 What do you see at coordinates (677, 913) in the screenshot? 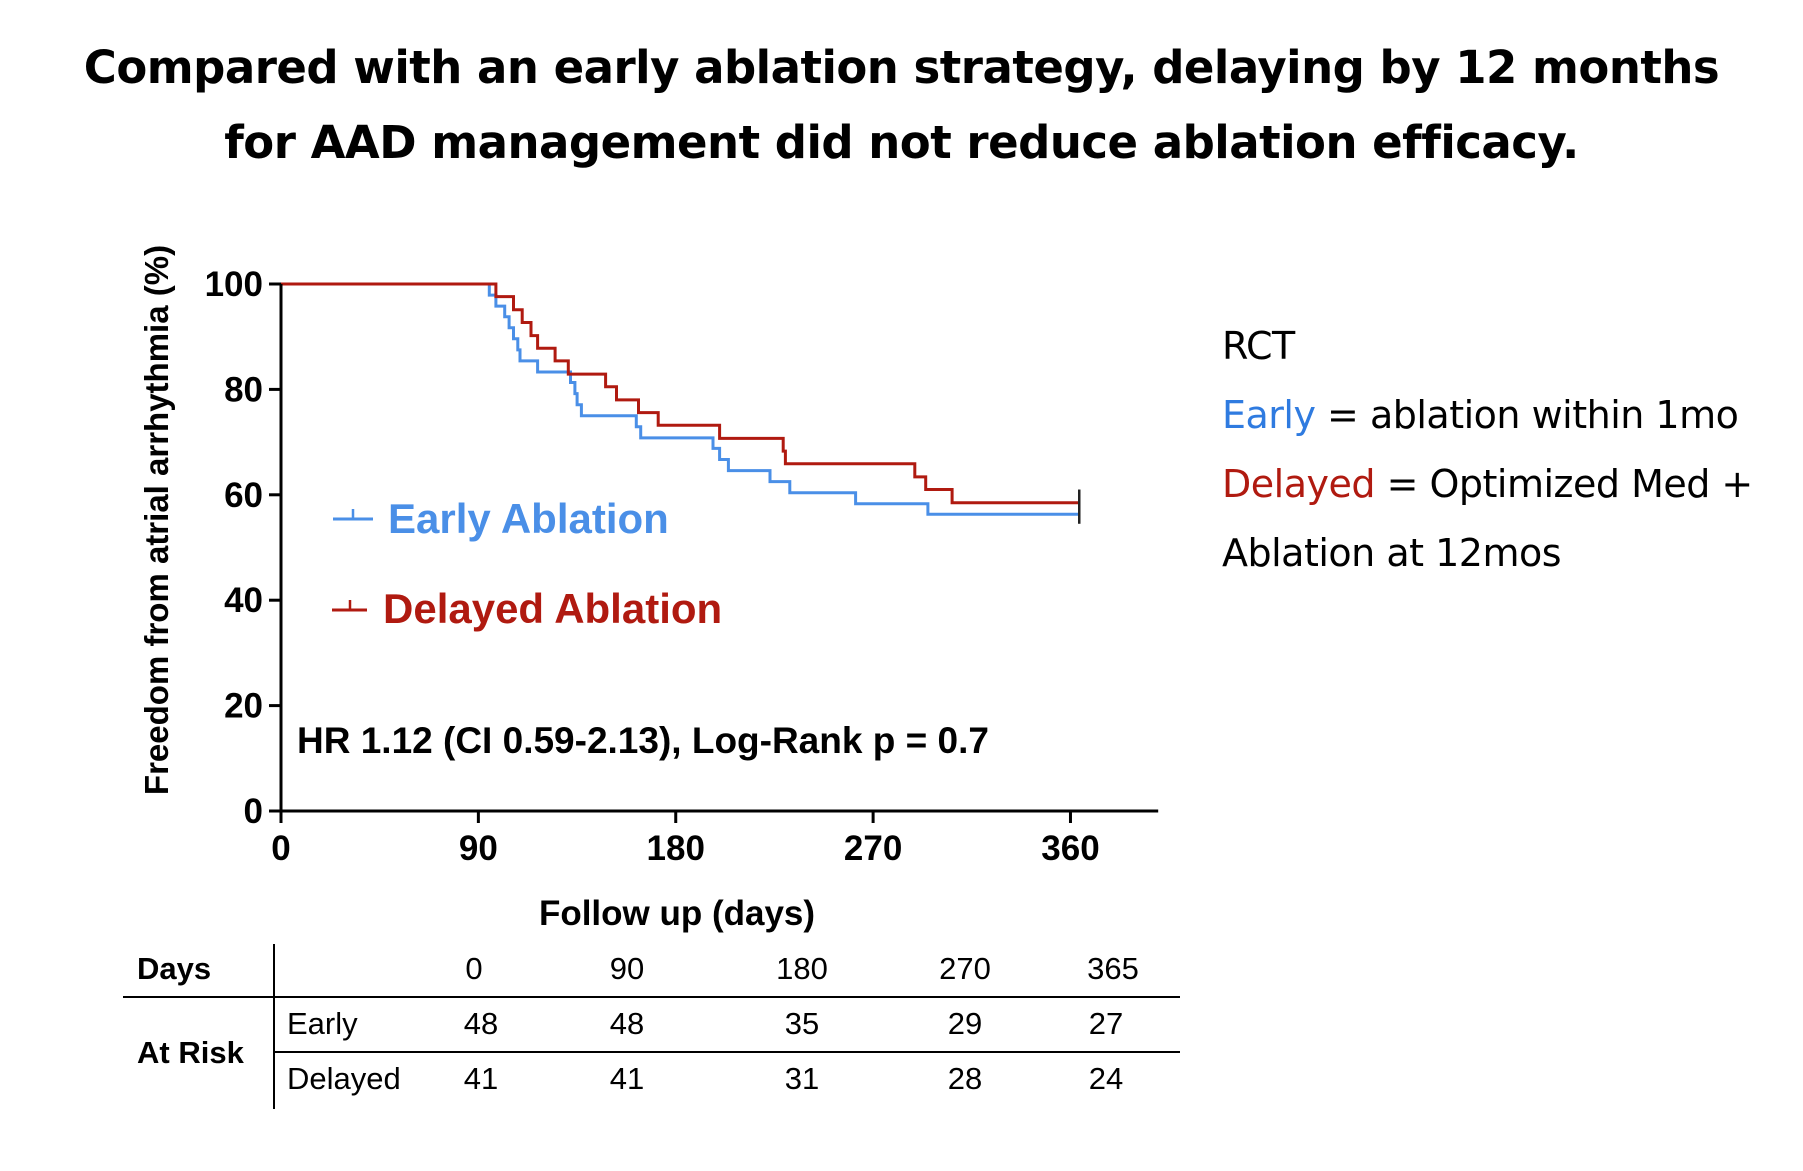
I see `x-axis-label: Follow up (days)` at bounding box center [677, 913].